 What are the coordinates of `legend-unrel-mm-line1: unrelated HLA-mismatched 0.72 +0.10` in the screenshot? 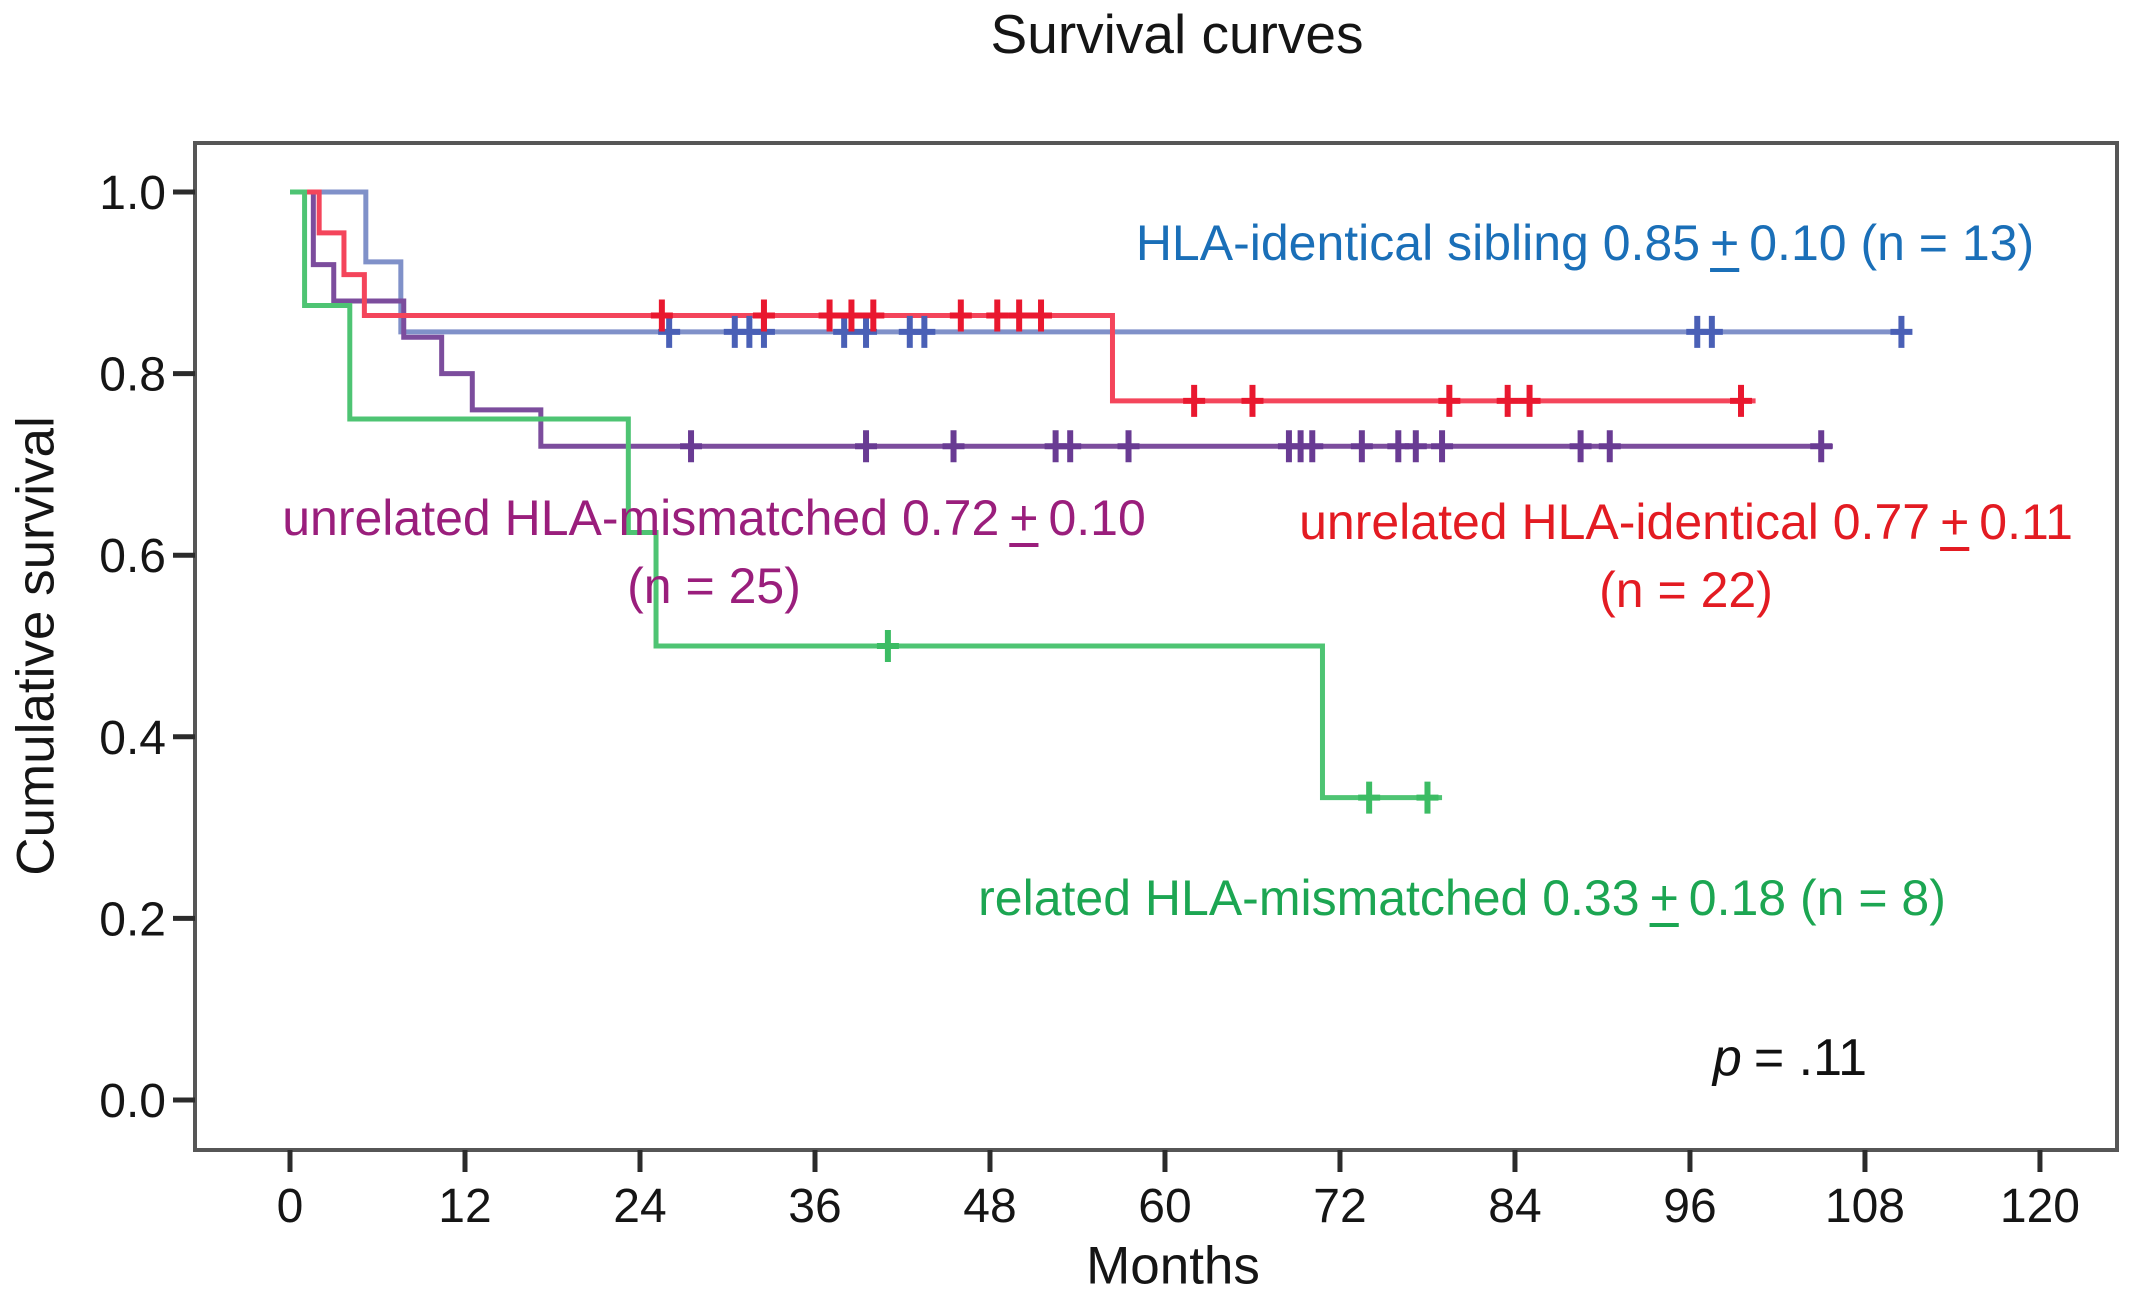 It's located at (714, 518).